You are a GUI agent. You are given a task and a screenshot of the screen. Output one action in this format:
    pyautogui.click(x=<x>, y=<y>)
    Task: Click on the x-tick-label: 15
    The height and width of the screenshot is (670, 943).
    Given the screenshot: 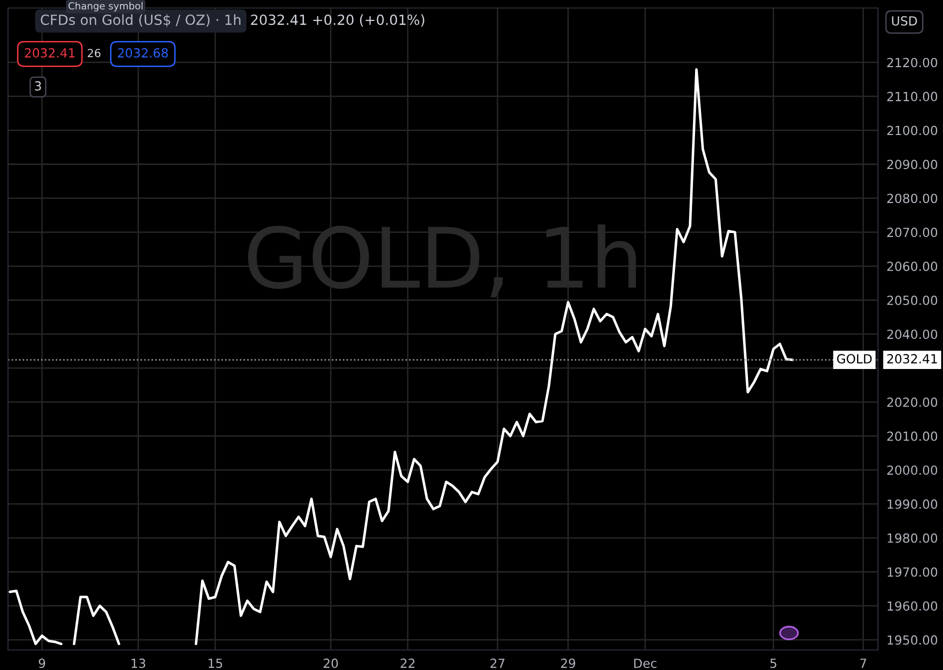 What is the action you would take?
    pyautogui.click(x=215, y=663)
    